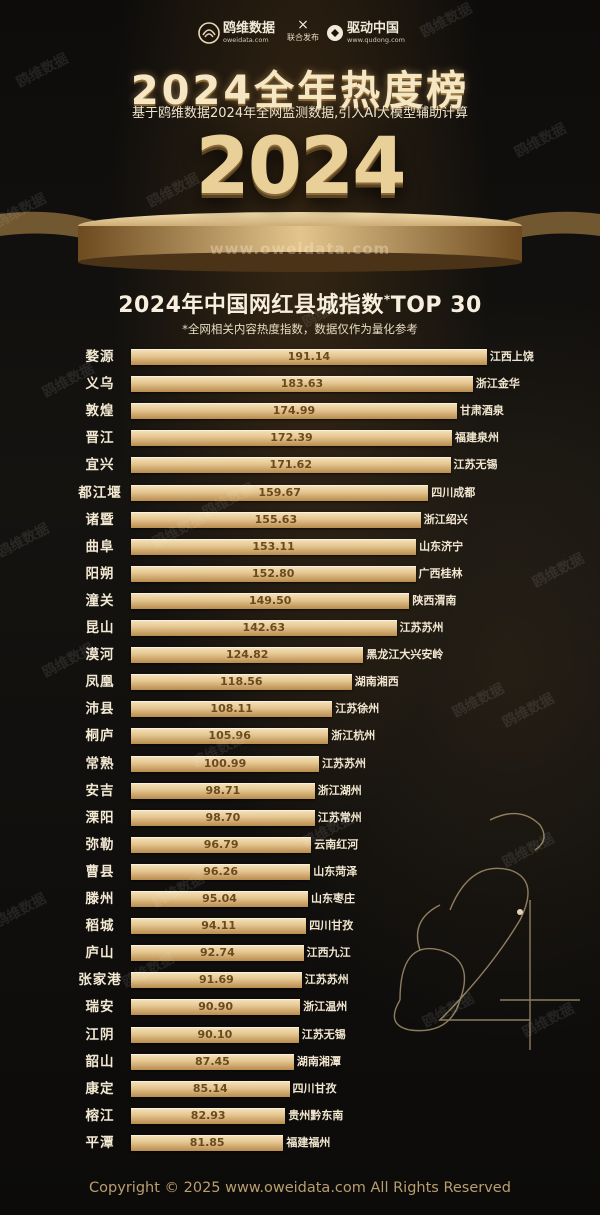 This screenshot has width=600, height=1215. I want to click on bar-value-label: 171.62, so click(290, 465).